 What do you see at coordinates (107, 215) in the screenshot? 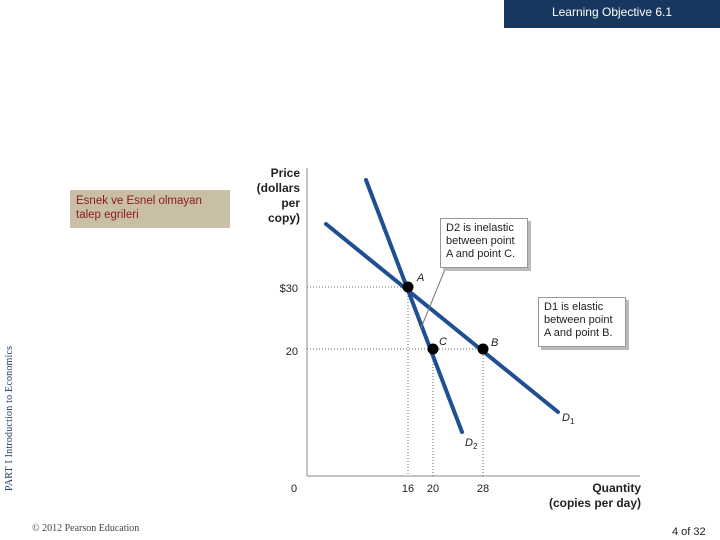
I see `slide-title-line-2: talep egrileri` at bounding box center [107, 215].